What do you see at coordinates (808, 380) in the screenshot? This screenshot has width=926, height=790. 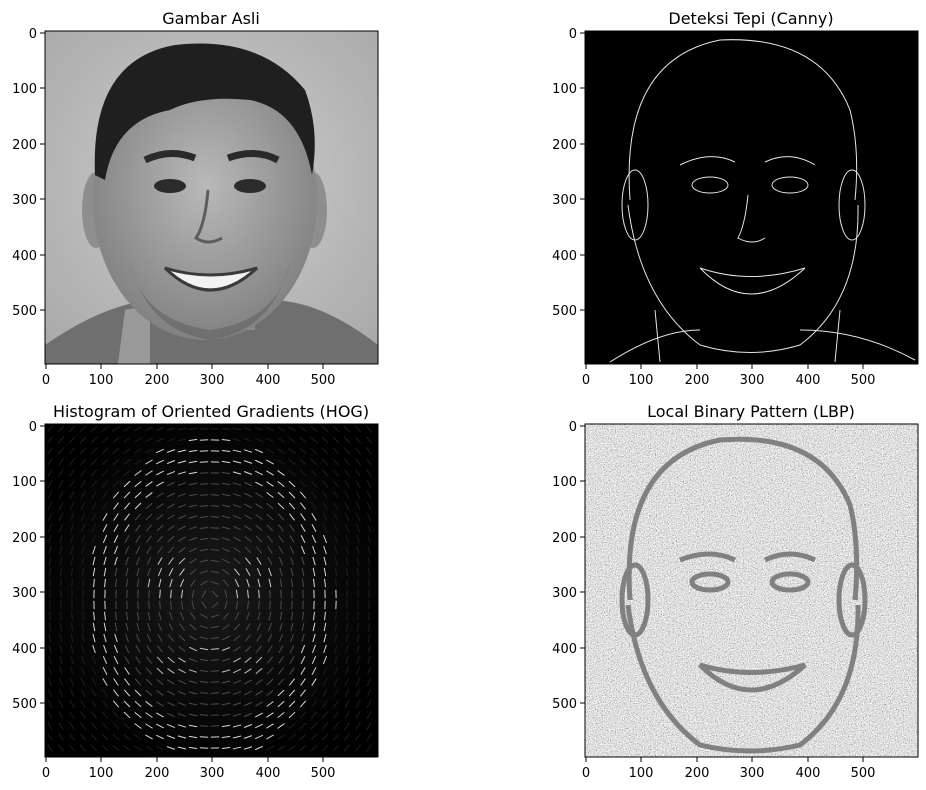 I see `x-tick-label: 400` at bounding box center [808, 380].